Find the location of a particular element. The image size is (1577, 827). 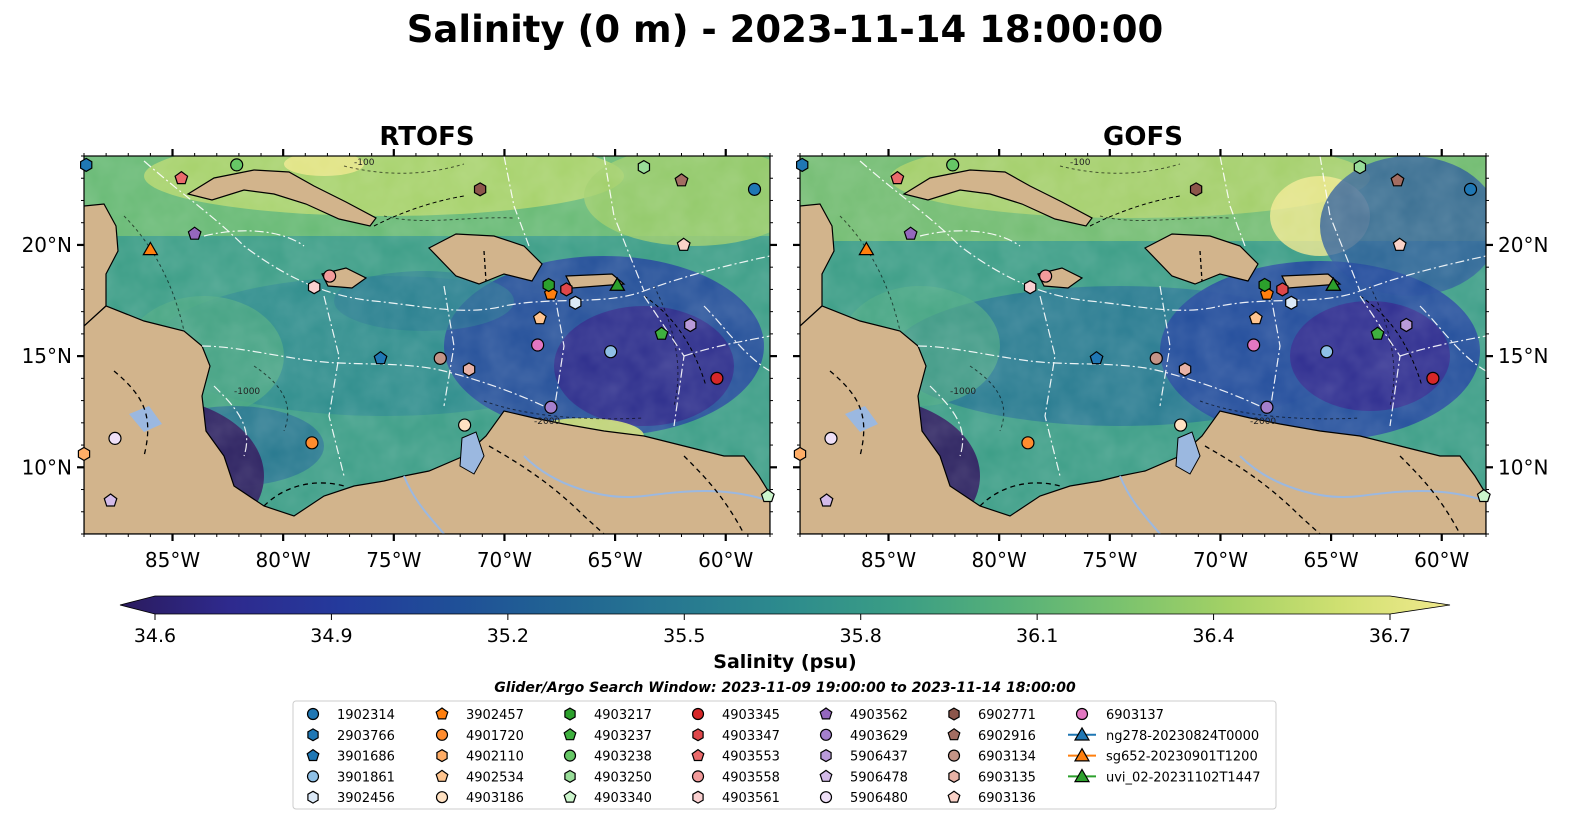

legend-item: uvi_02-20231102T1447 is located at coordinates (1164, 776).